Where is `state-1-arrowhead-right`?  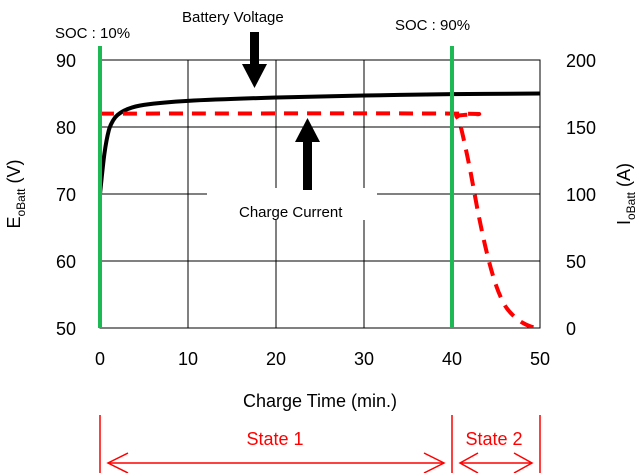
state-1-arrowhead-right is located at coordinates (434, 462).